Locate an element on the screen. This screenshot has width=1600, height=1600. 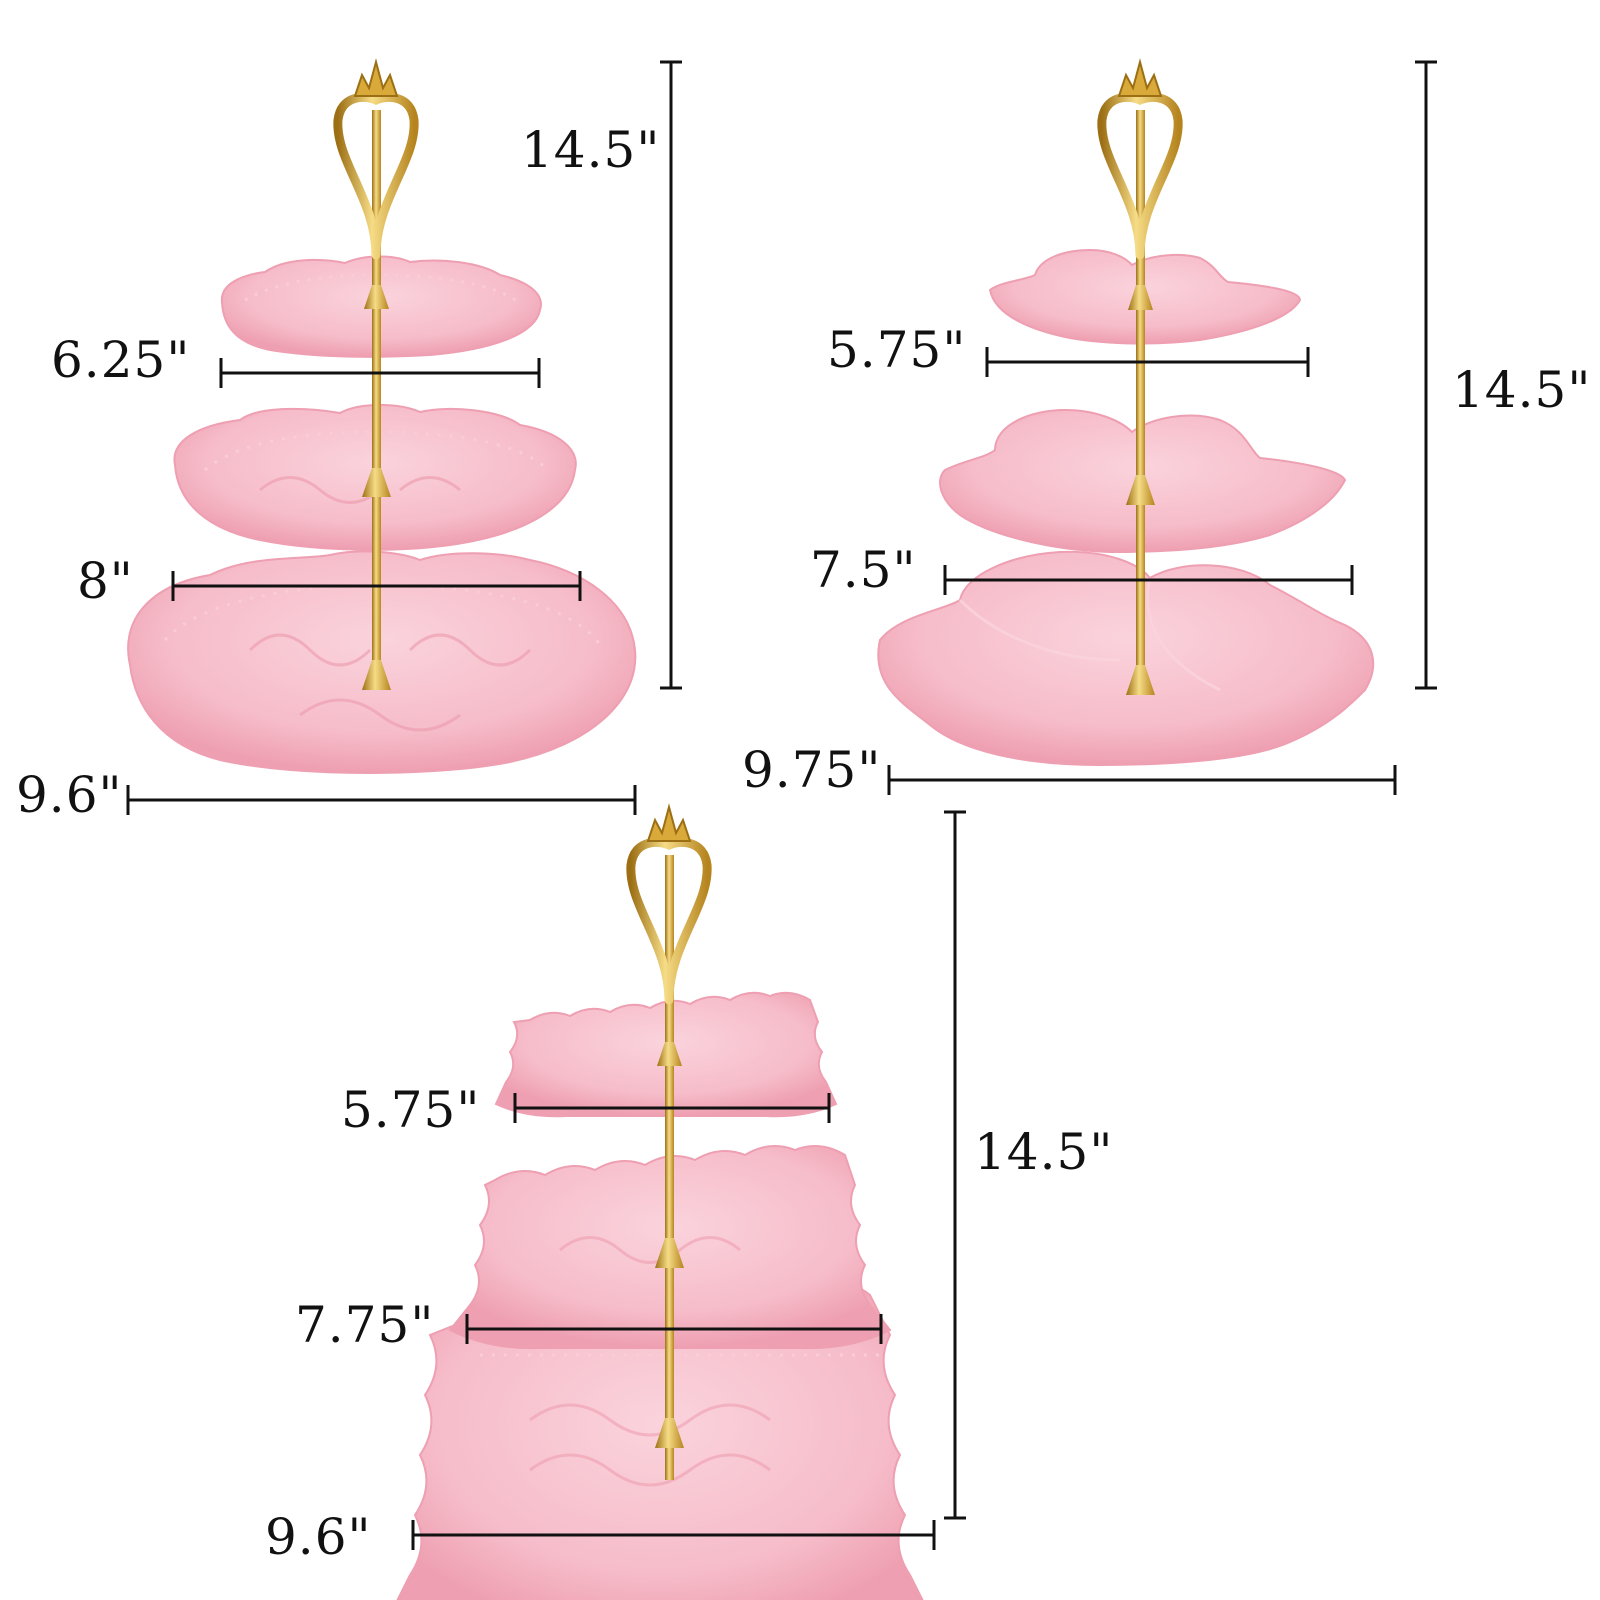
width-label-middle-tier: 7.75" is located at coordinates (365, 1325).